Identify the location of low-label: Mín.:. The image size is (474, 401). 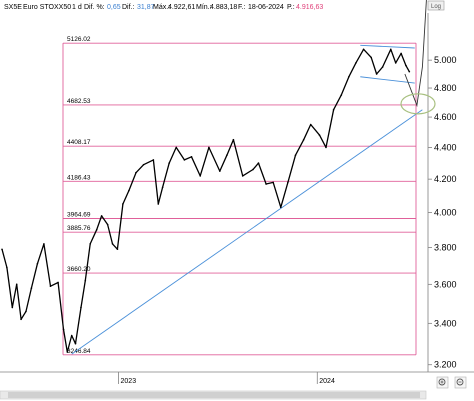
(204, 7).